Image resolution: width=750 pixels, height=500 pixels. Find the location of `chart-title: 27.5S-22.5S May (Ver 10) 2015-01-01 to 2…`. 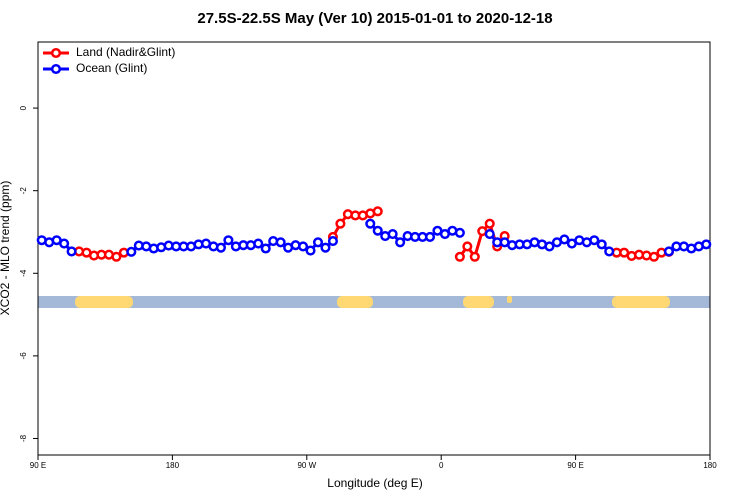

chart-title: 27.5S-22.5S May (Ver 10) 2015-01-01 to 2… is located at coordinates (374, 18).